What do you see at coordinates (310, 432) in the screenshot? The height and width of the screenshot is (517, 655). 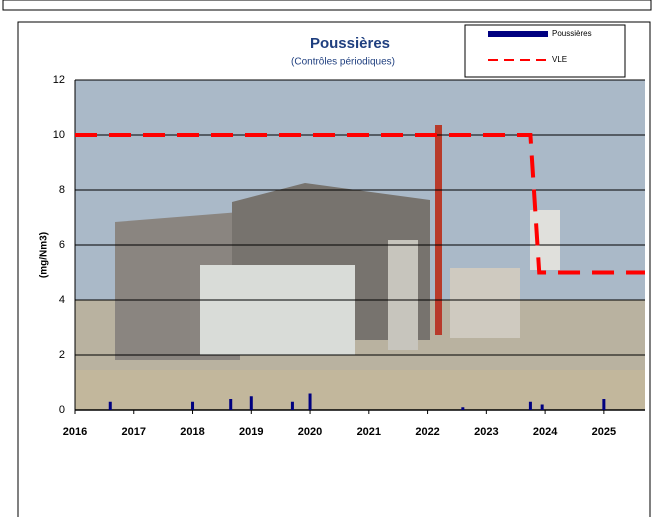 I see `x-tick-label: 2020` at bounding box center [310, 432].